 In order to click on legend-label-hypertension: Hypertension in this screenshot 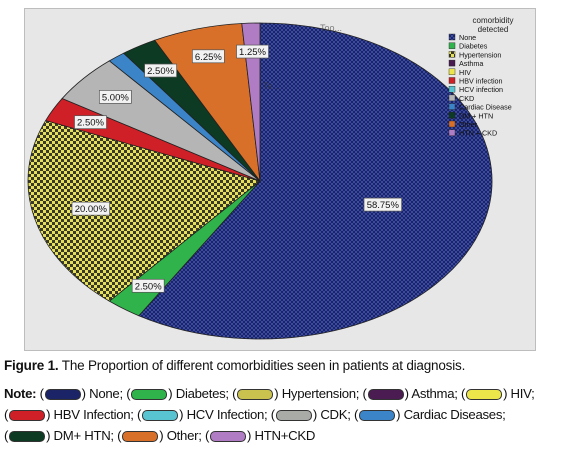, I will do `click(480, 54)`.